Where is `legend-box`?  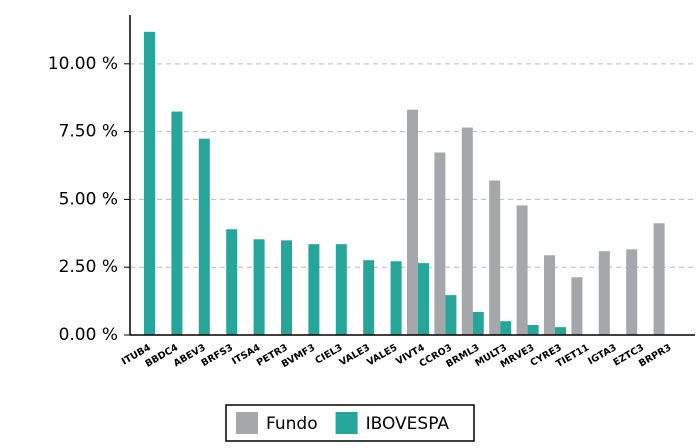 legend-box is located at coordinates (350, 423).